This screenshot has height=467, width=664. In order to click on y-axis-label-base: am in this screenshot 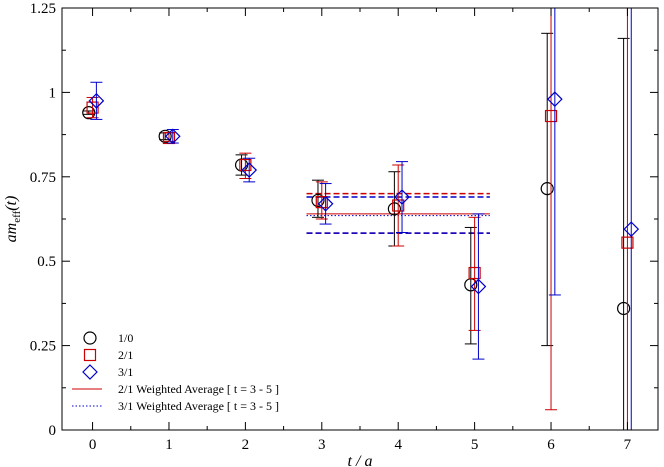, I will do `click(11, 233)`.